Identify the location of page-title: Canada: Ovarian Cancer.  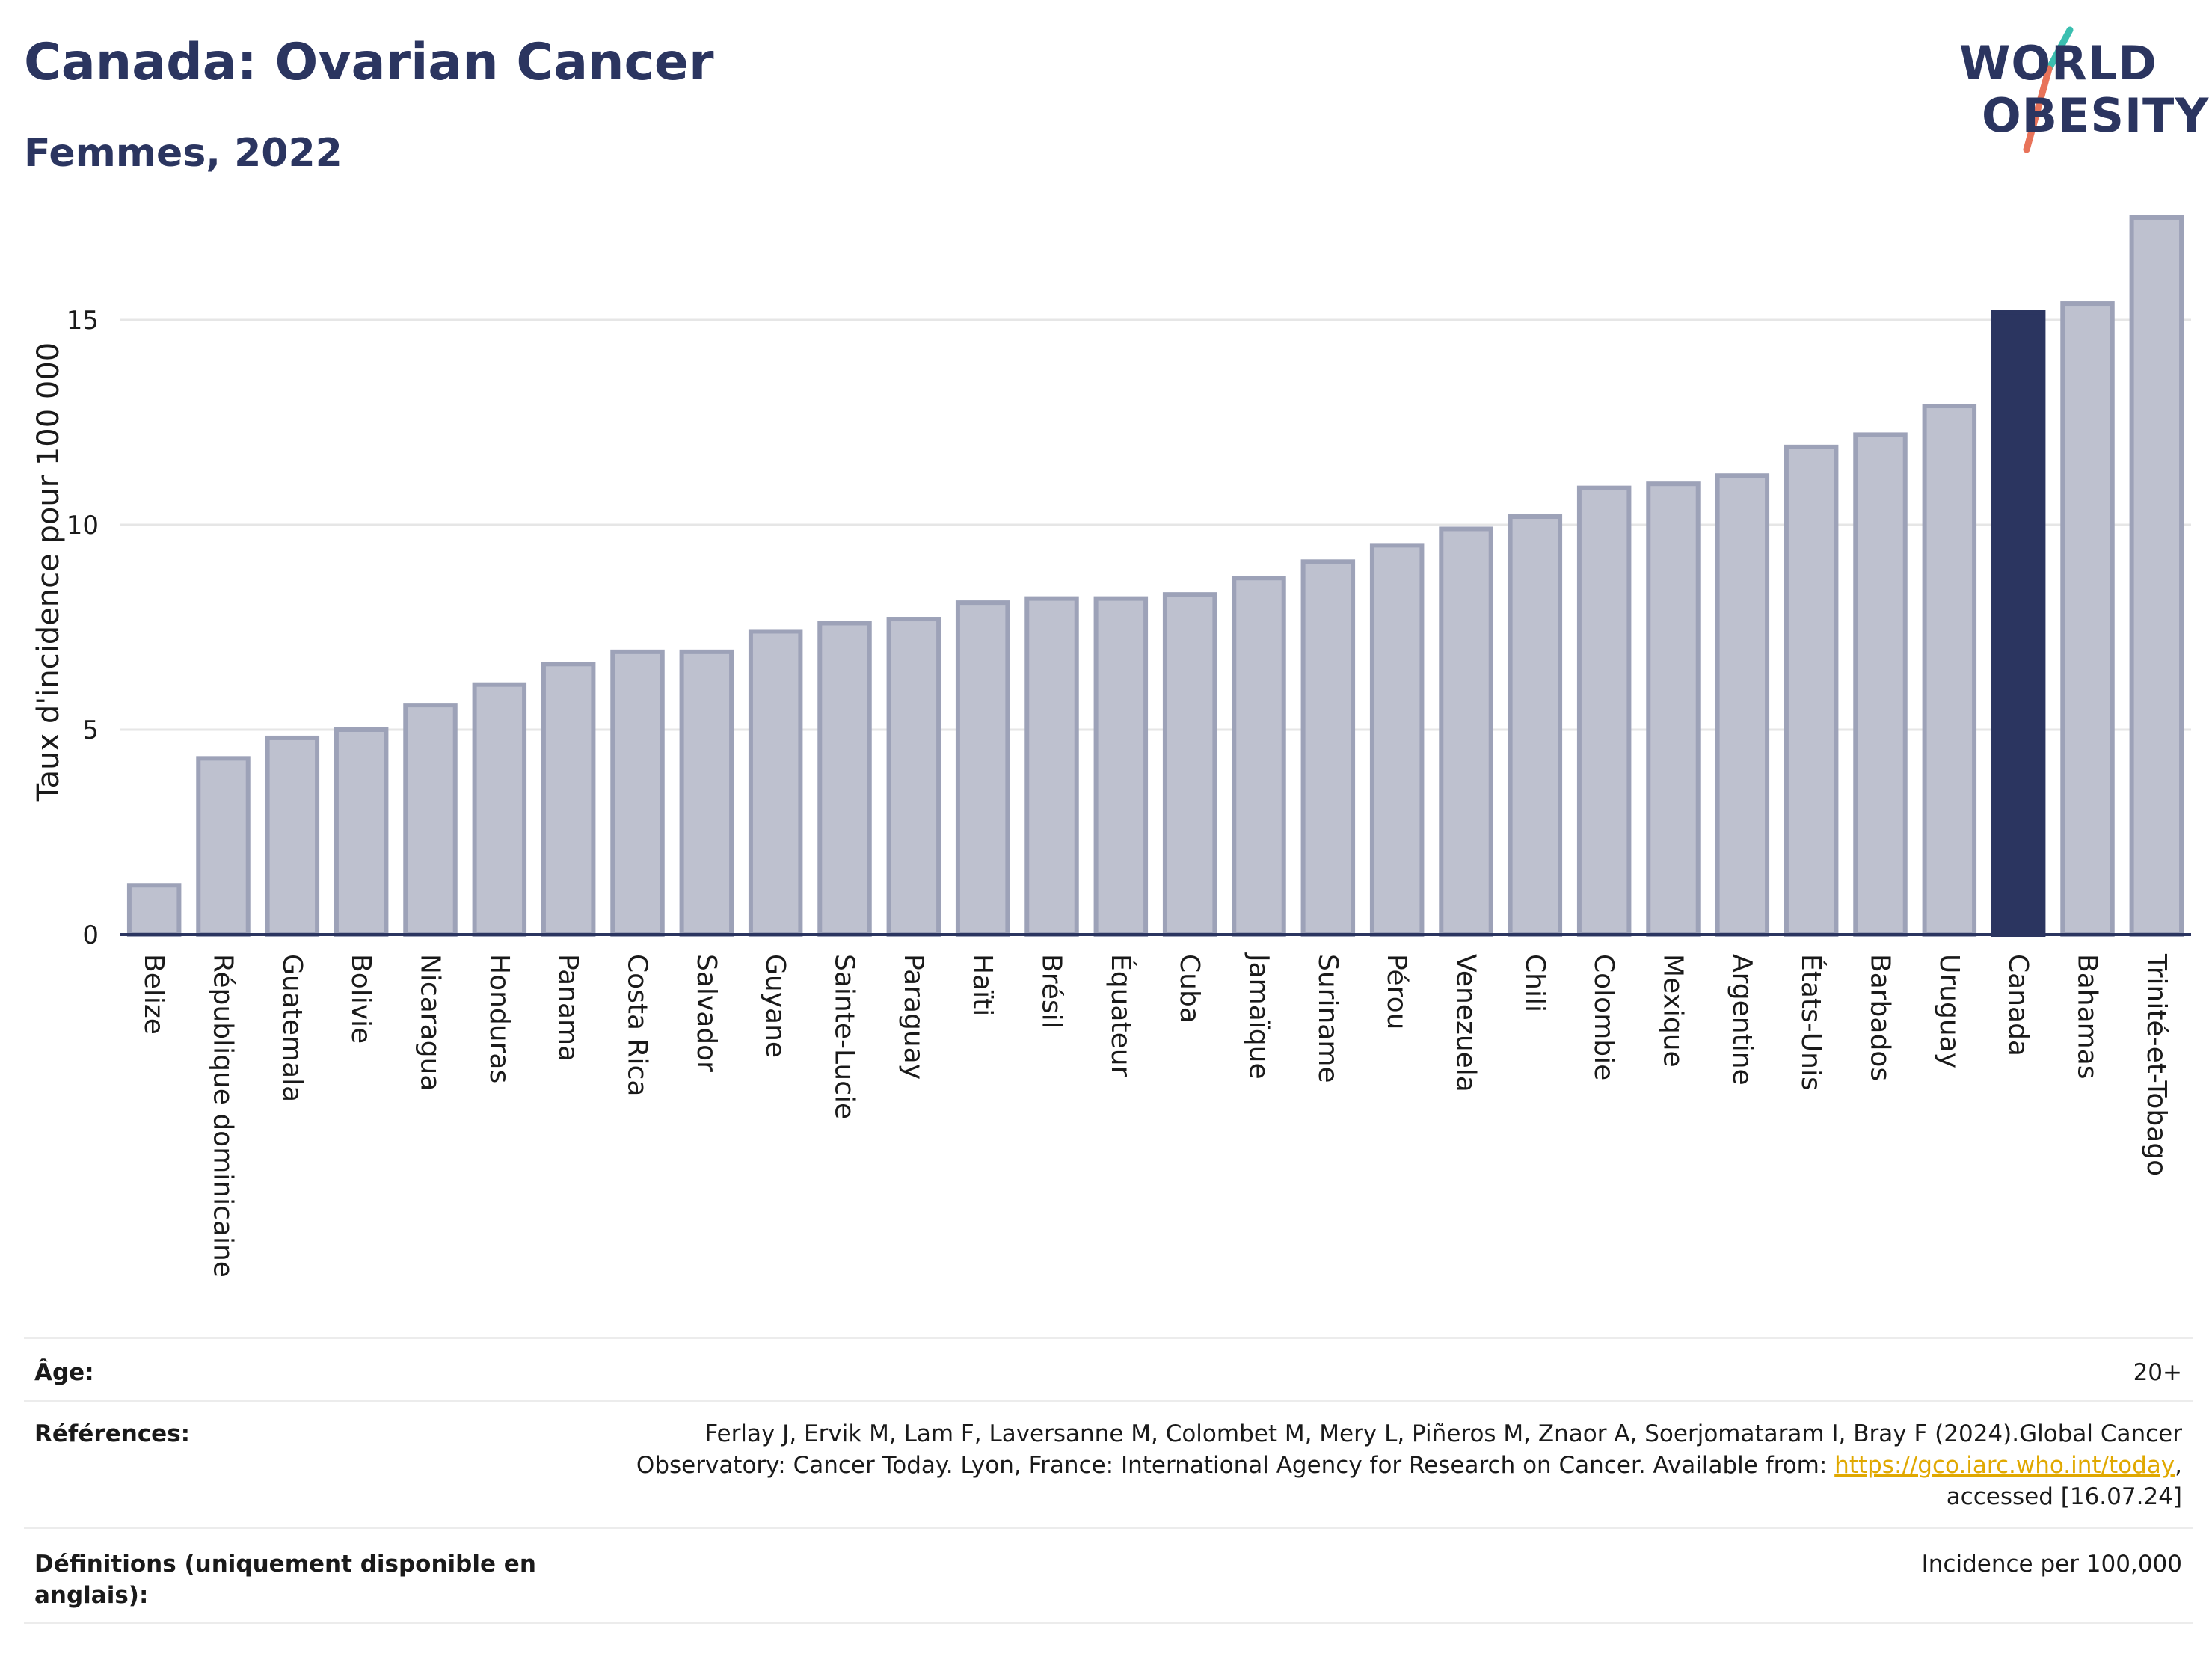
(369, 62).